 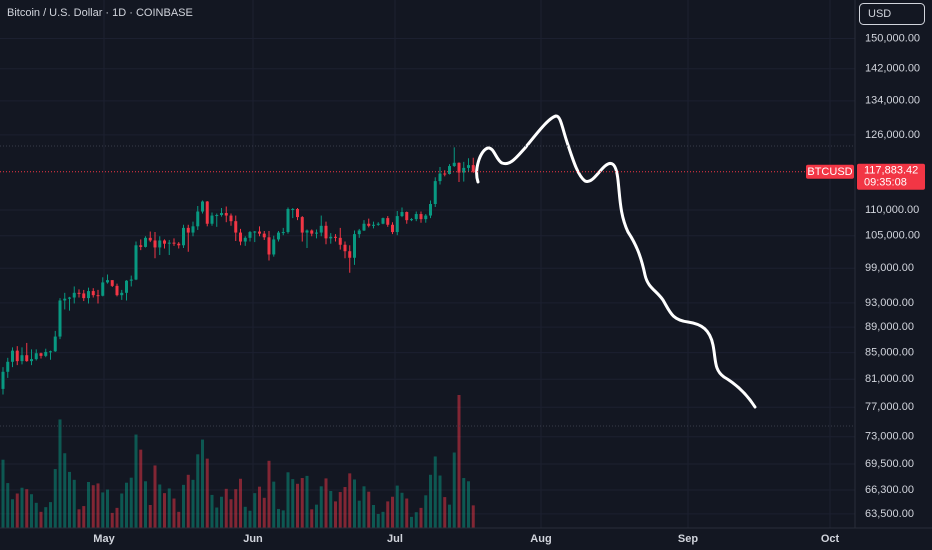 What do you see at coordinates (889, 327) in the screenshot?
I see `y-tick-label: 89,000.00` at bounding box center [889, 327].